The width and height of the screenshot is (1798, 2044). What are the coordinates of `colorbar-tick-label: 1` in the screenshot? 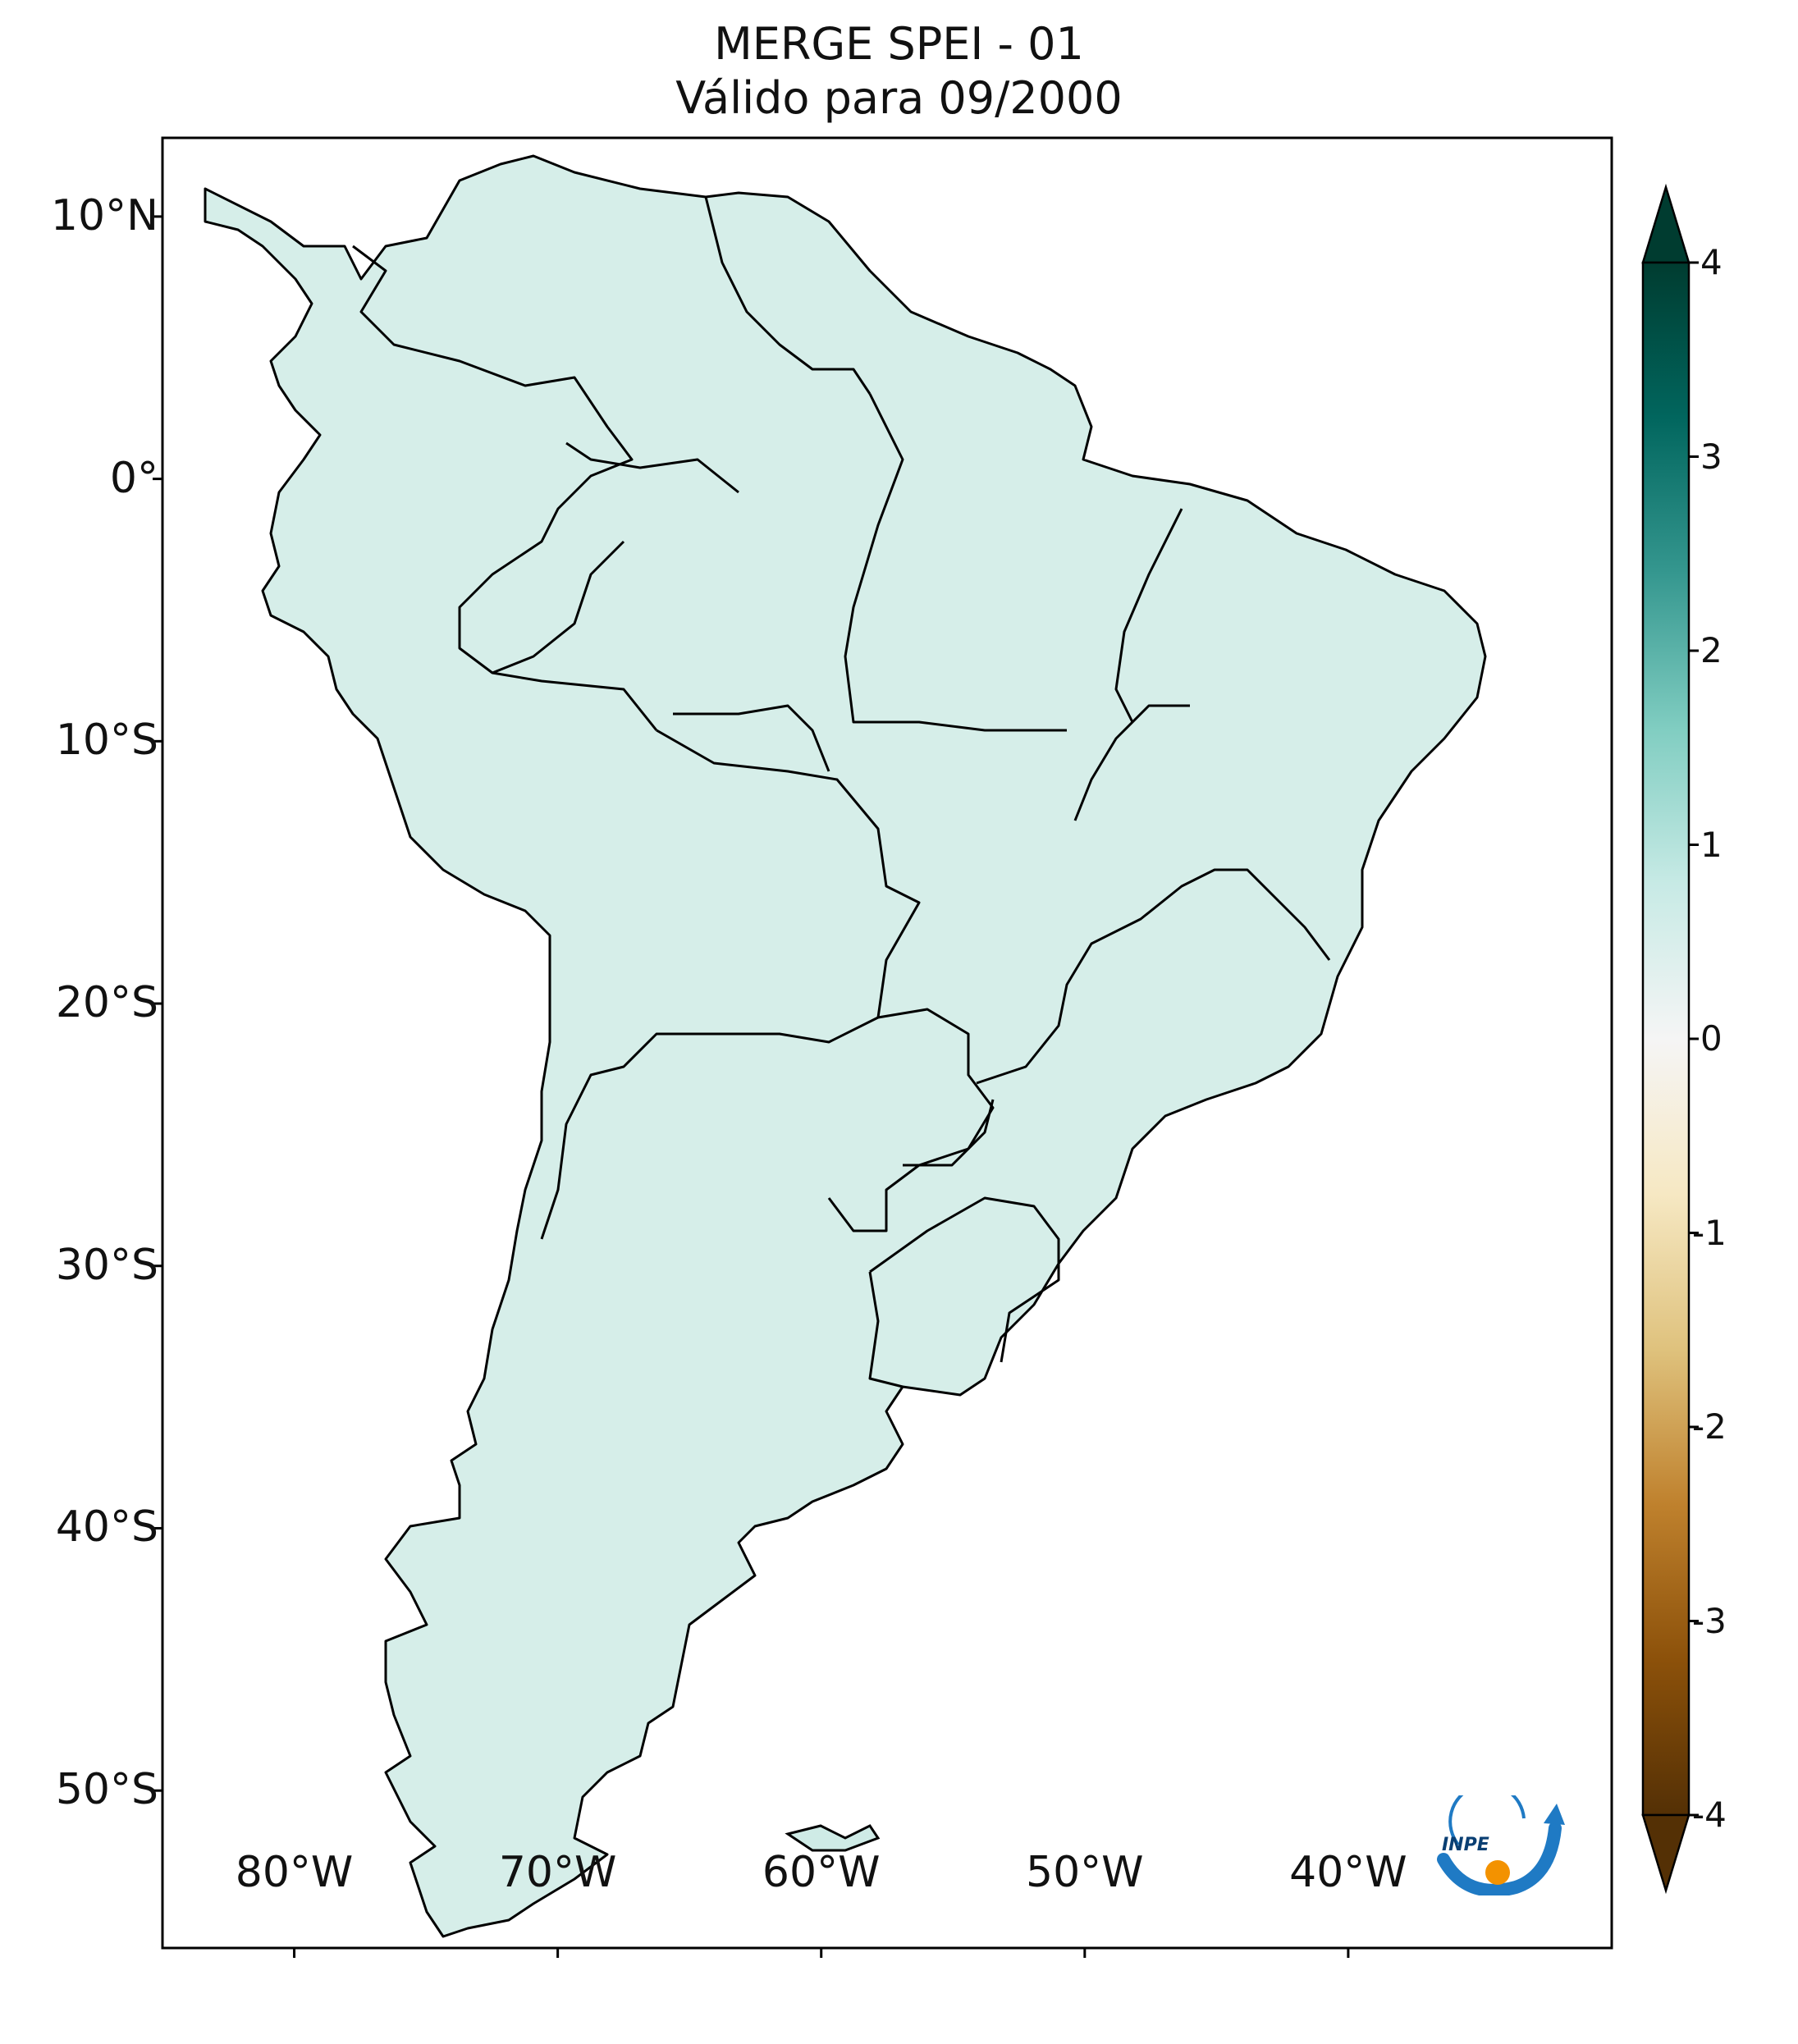 It's located at (1711, 845).